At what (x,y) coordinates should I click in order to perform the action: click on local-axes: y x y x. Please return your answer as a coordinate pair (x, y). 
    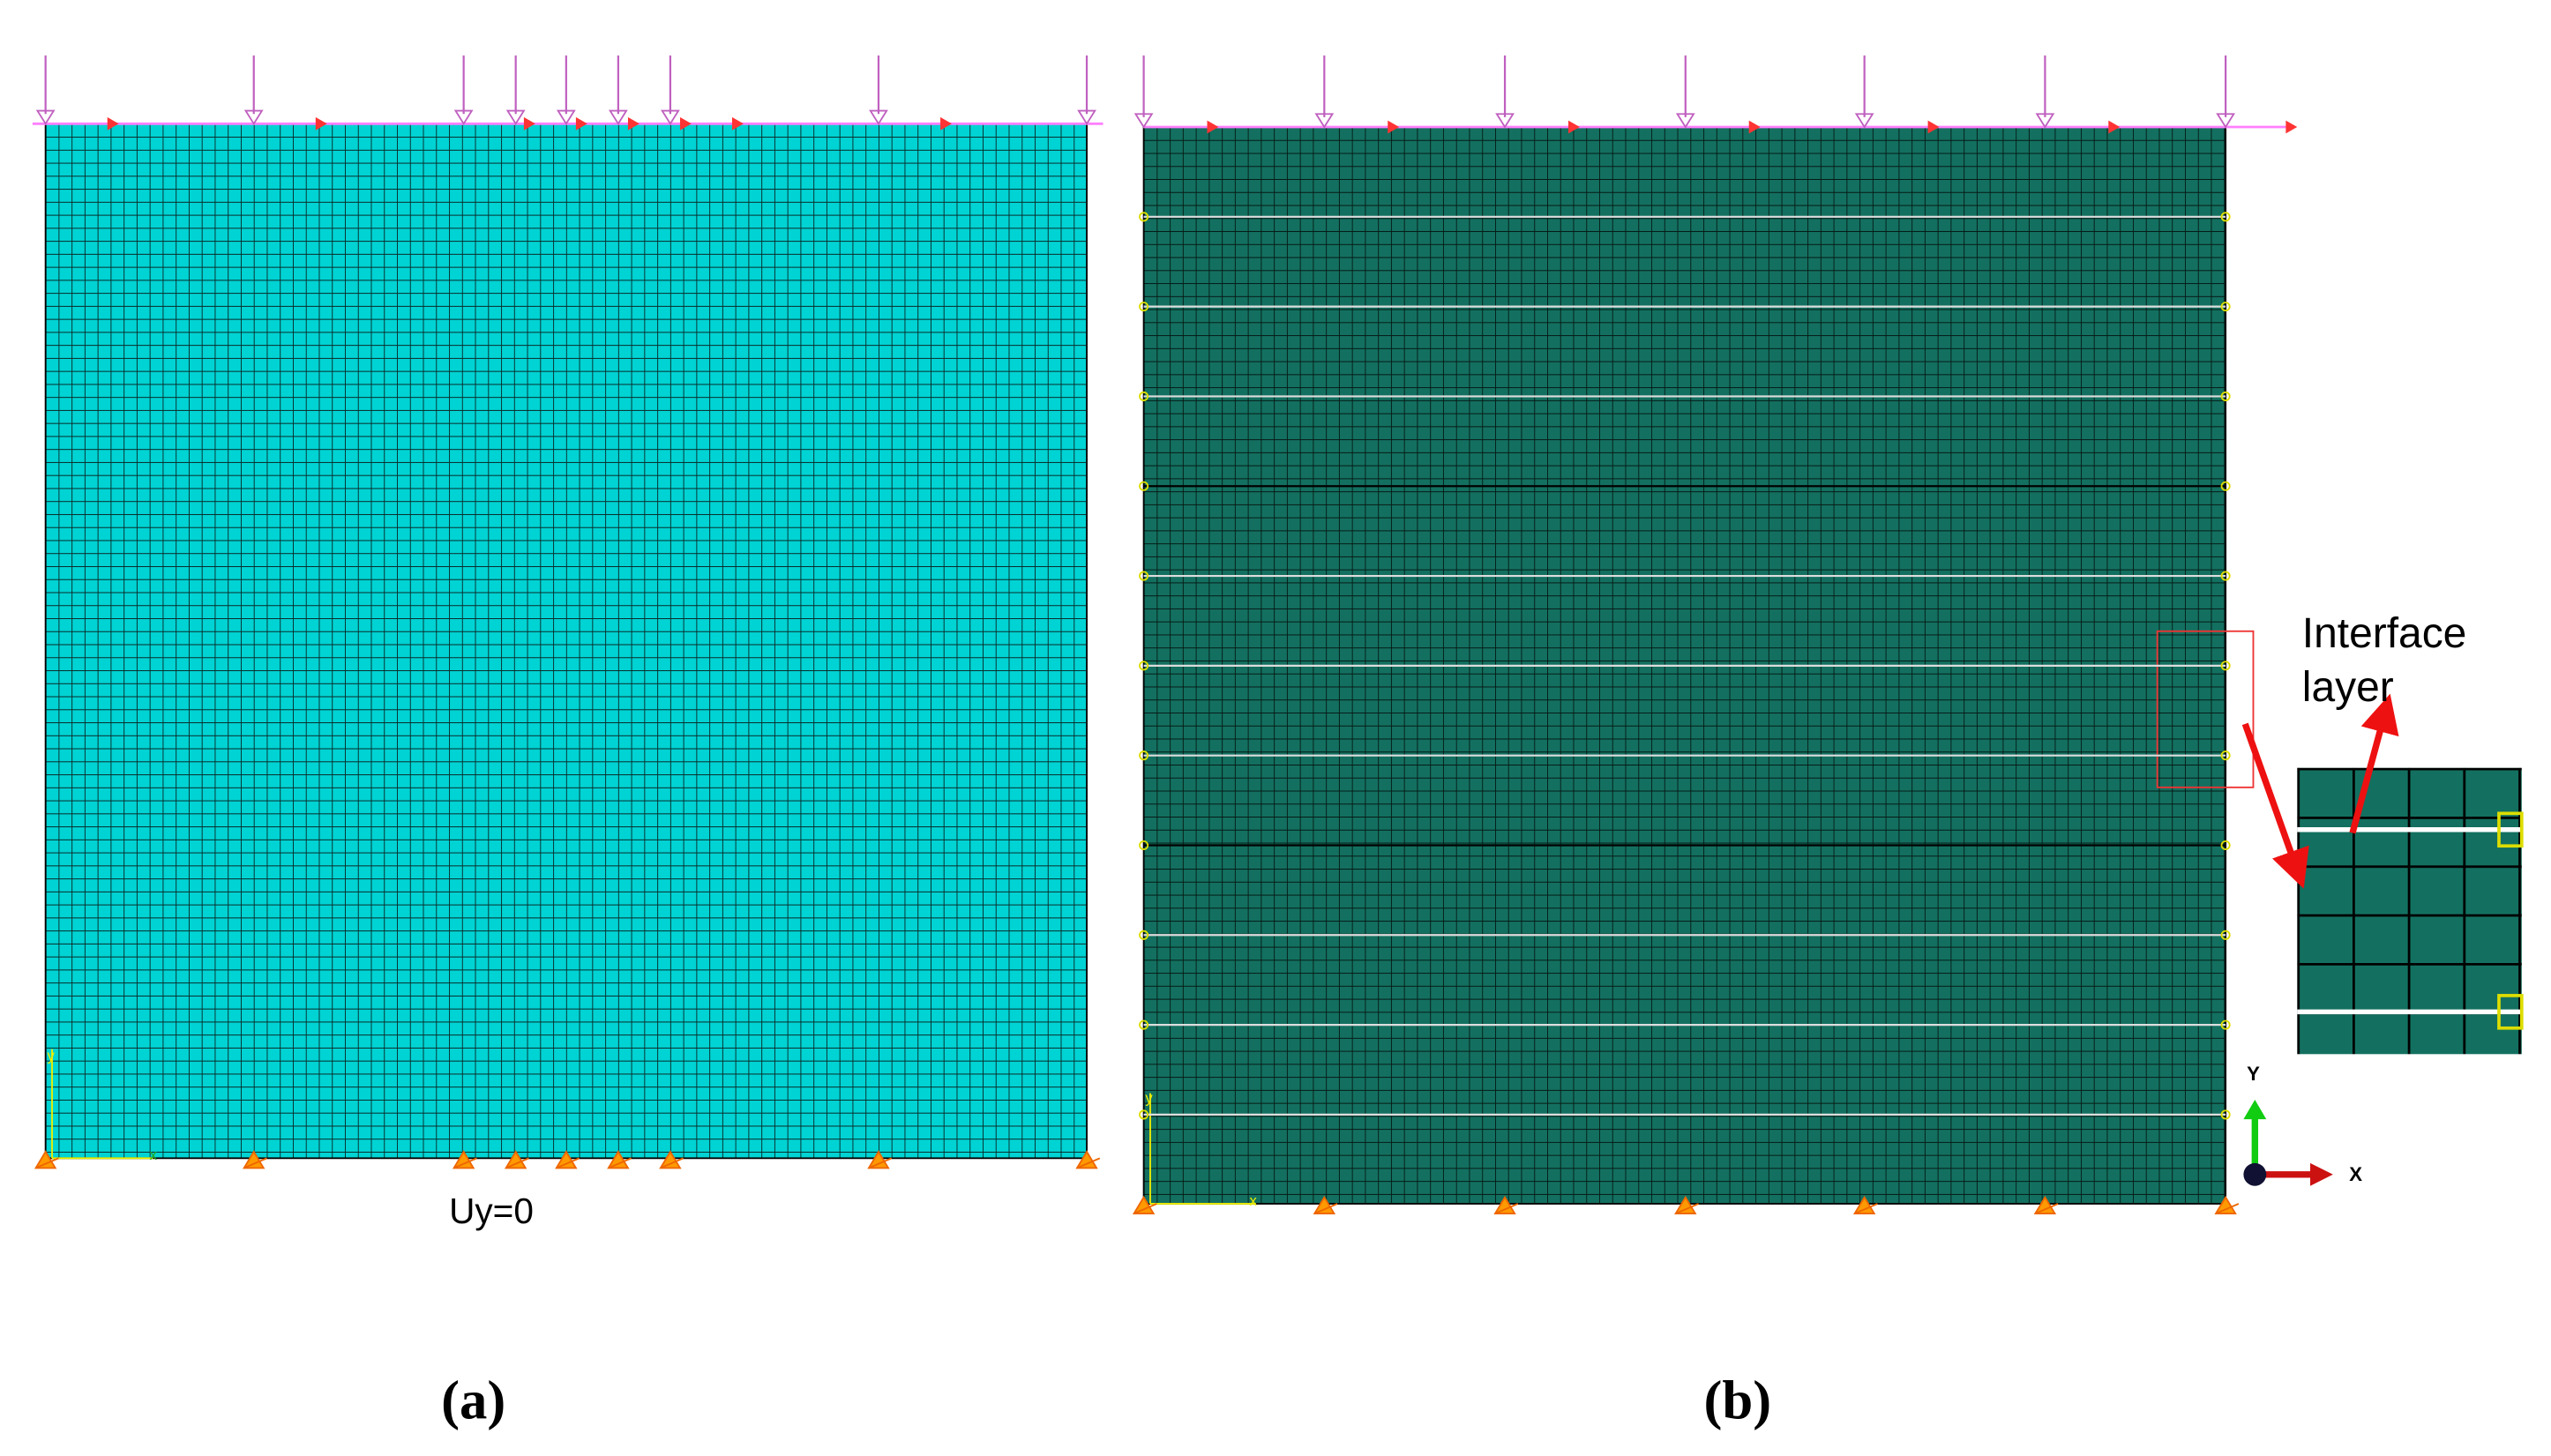
    Looking at the image, I should click on (652, 1128).